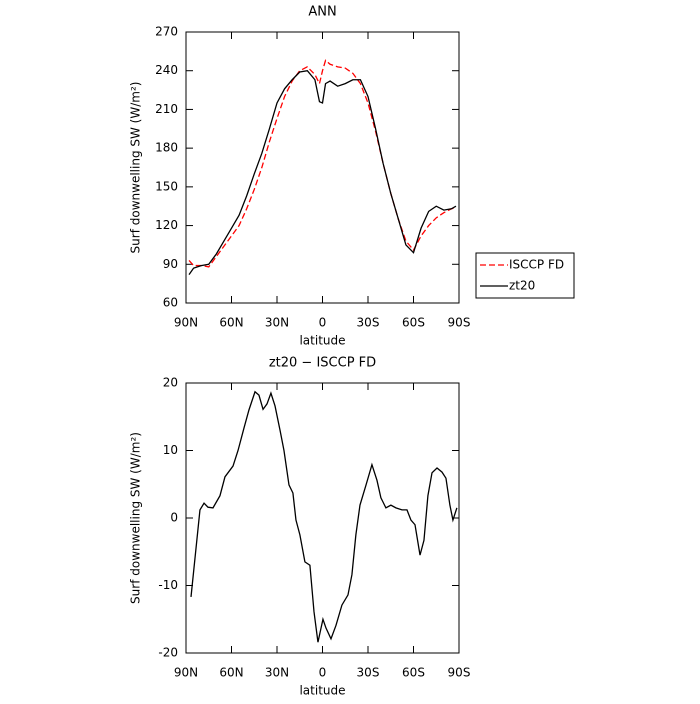  I want to click on y-tick-label: 240, so click(166, 70).